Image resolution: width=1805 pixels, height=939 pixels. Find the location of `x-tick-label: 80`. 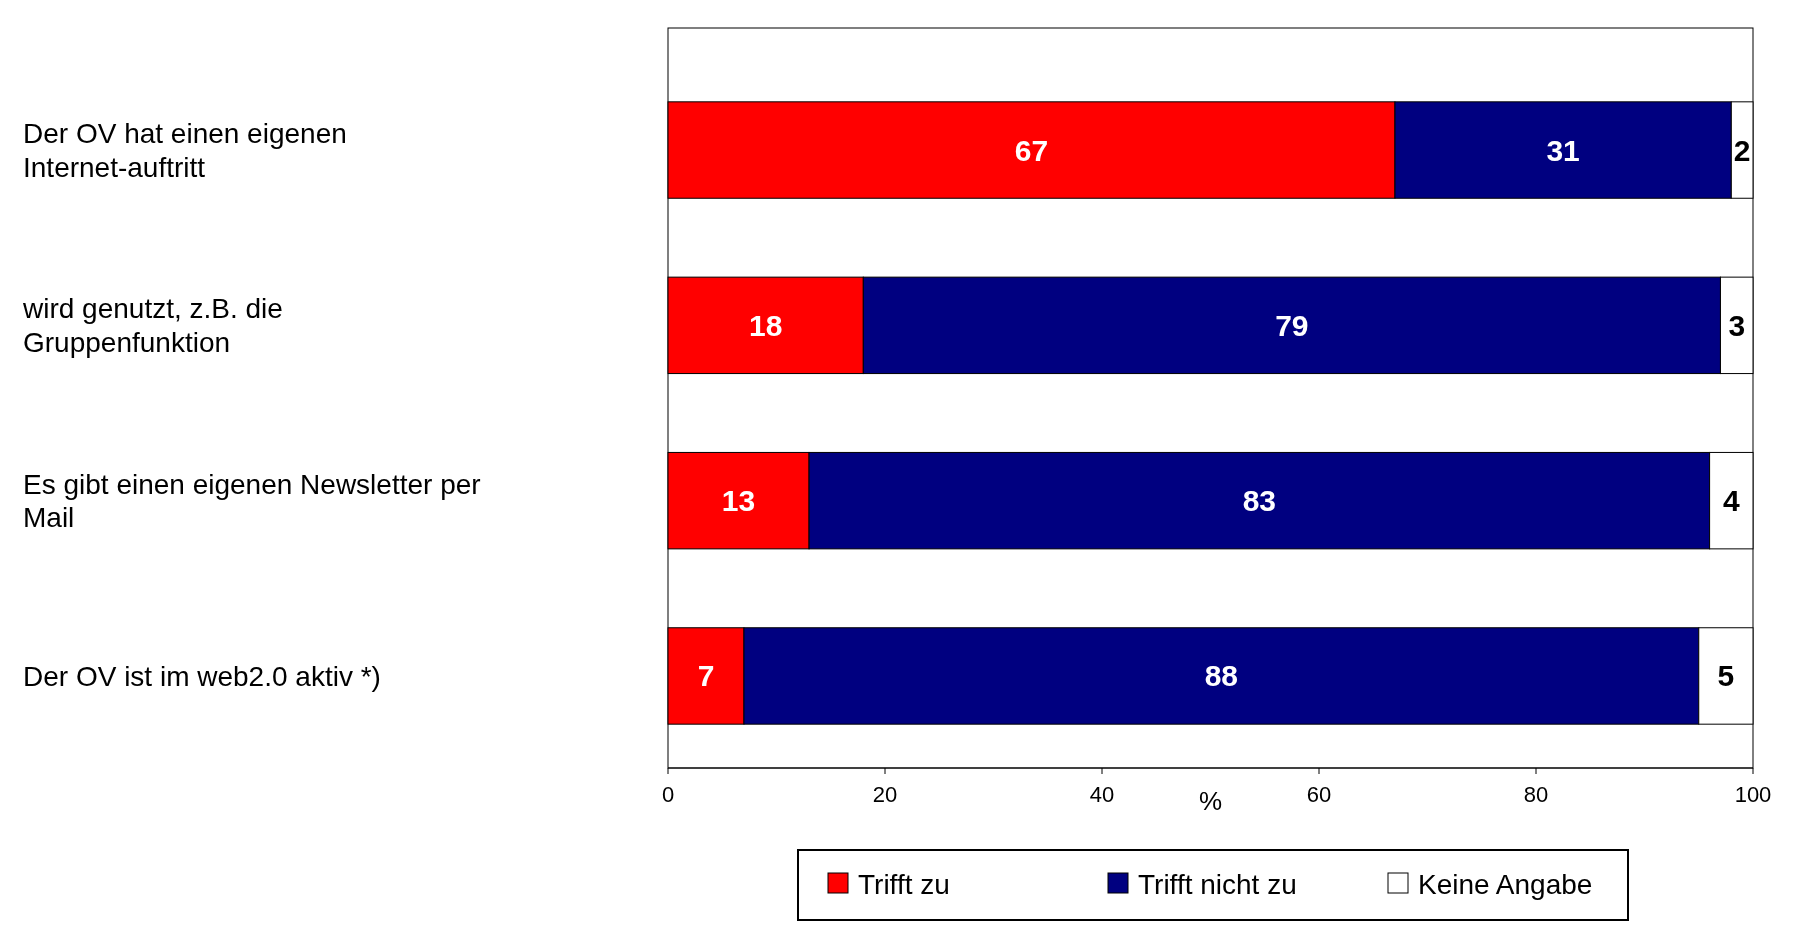

x-tick-label: 80 is located at coordinates (1536, 794).